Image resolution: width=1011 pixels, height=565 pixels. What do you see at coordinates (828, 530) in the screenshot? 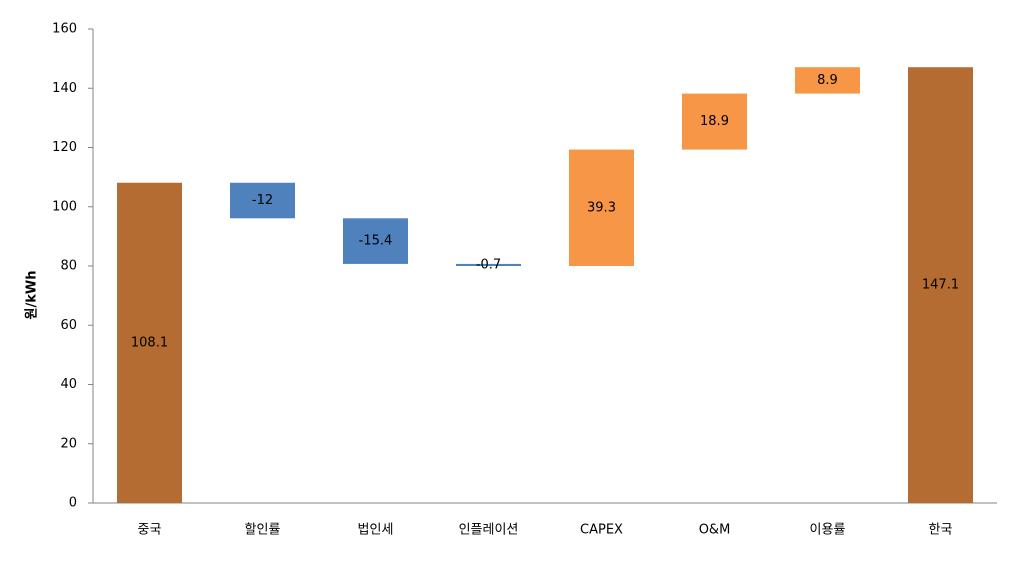
I see `x-tick-label: 이용률` at bounding box center [828, 530].